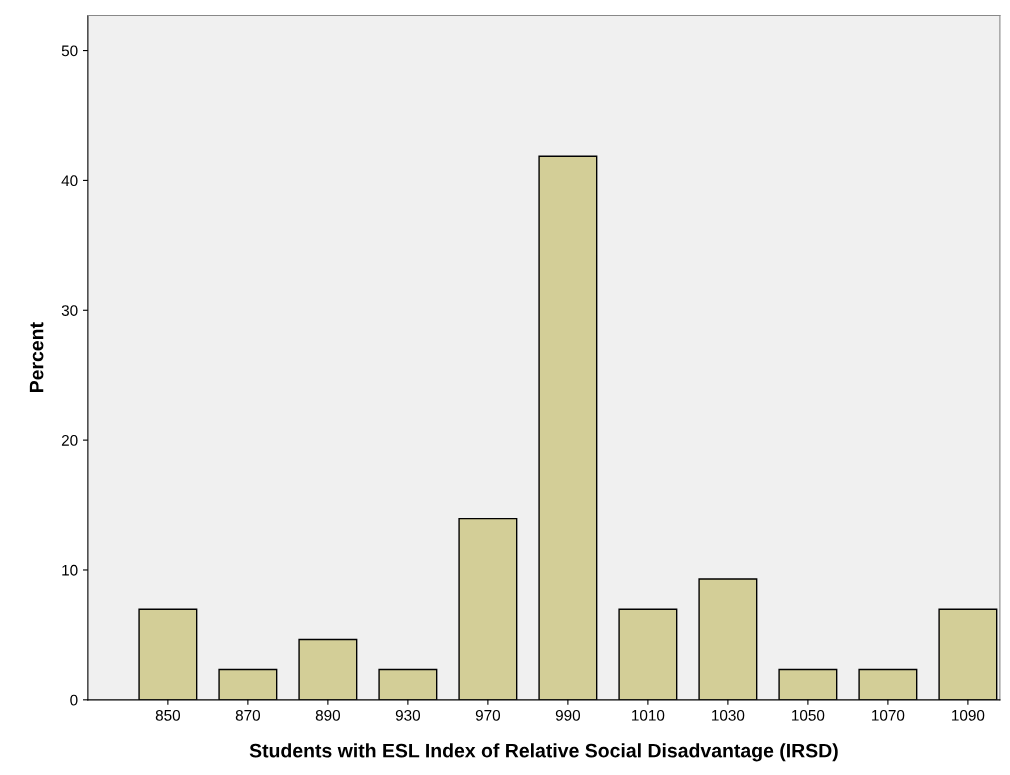 Image resolution: width=1010 pixels, height=775 pixels. Describe the element at coordinates (69, 310) in the screenshot. I see `y-tick-label: 30` at that location.